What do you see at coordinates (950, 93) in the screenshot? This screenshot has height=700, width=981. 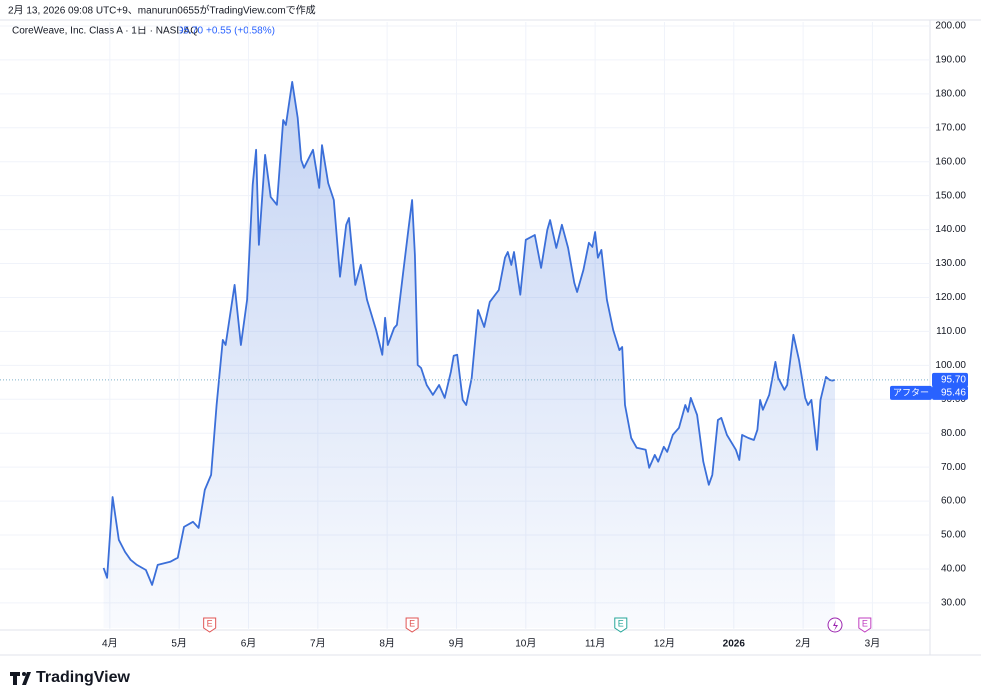 I see `y-tick-label: 180.00` at bounding box center [950, 93].